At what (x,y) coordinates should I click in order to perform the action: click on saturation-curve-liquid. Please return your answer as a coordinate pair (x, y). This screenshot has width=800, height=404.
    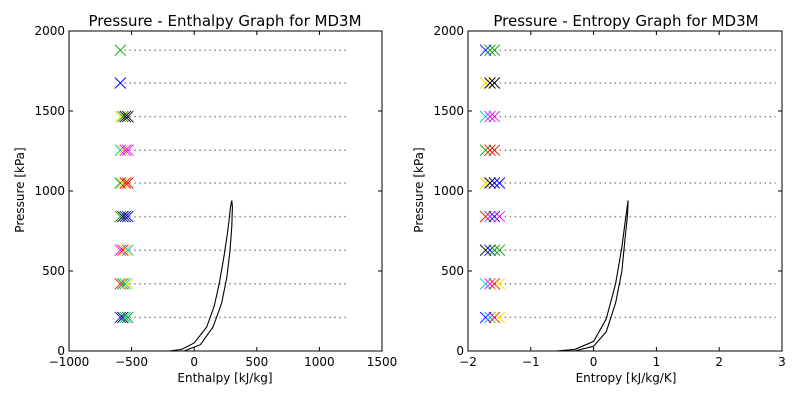
    Looking at the image, I should click on (201, 276).